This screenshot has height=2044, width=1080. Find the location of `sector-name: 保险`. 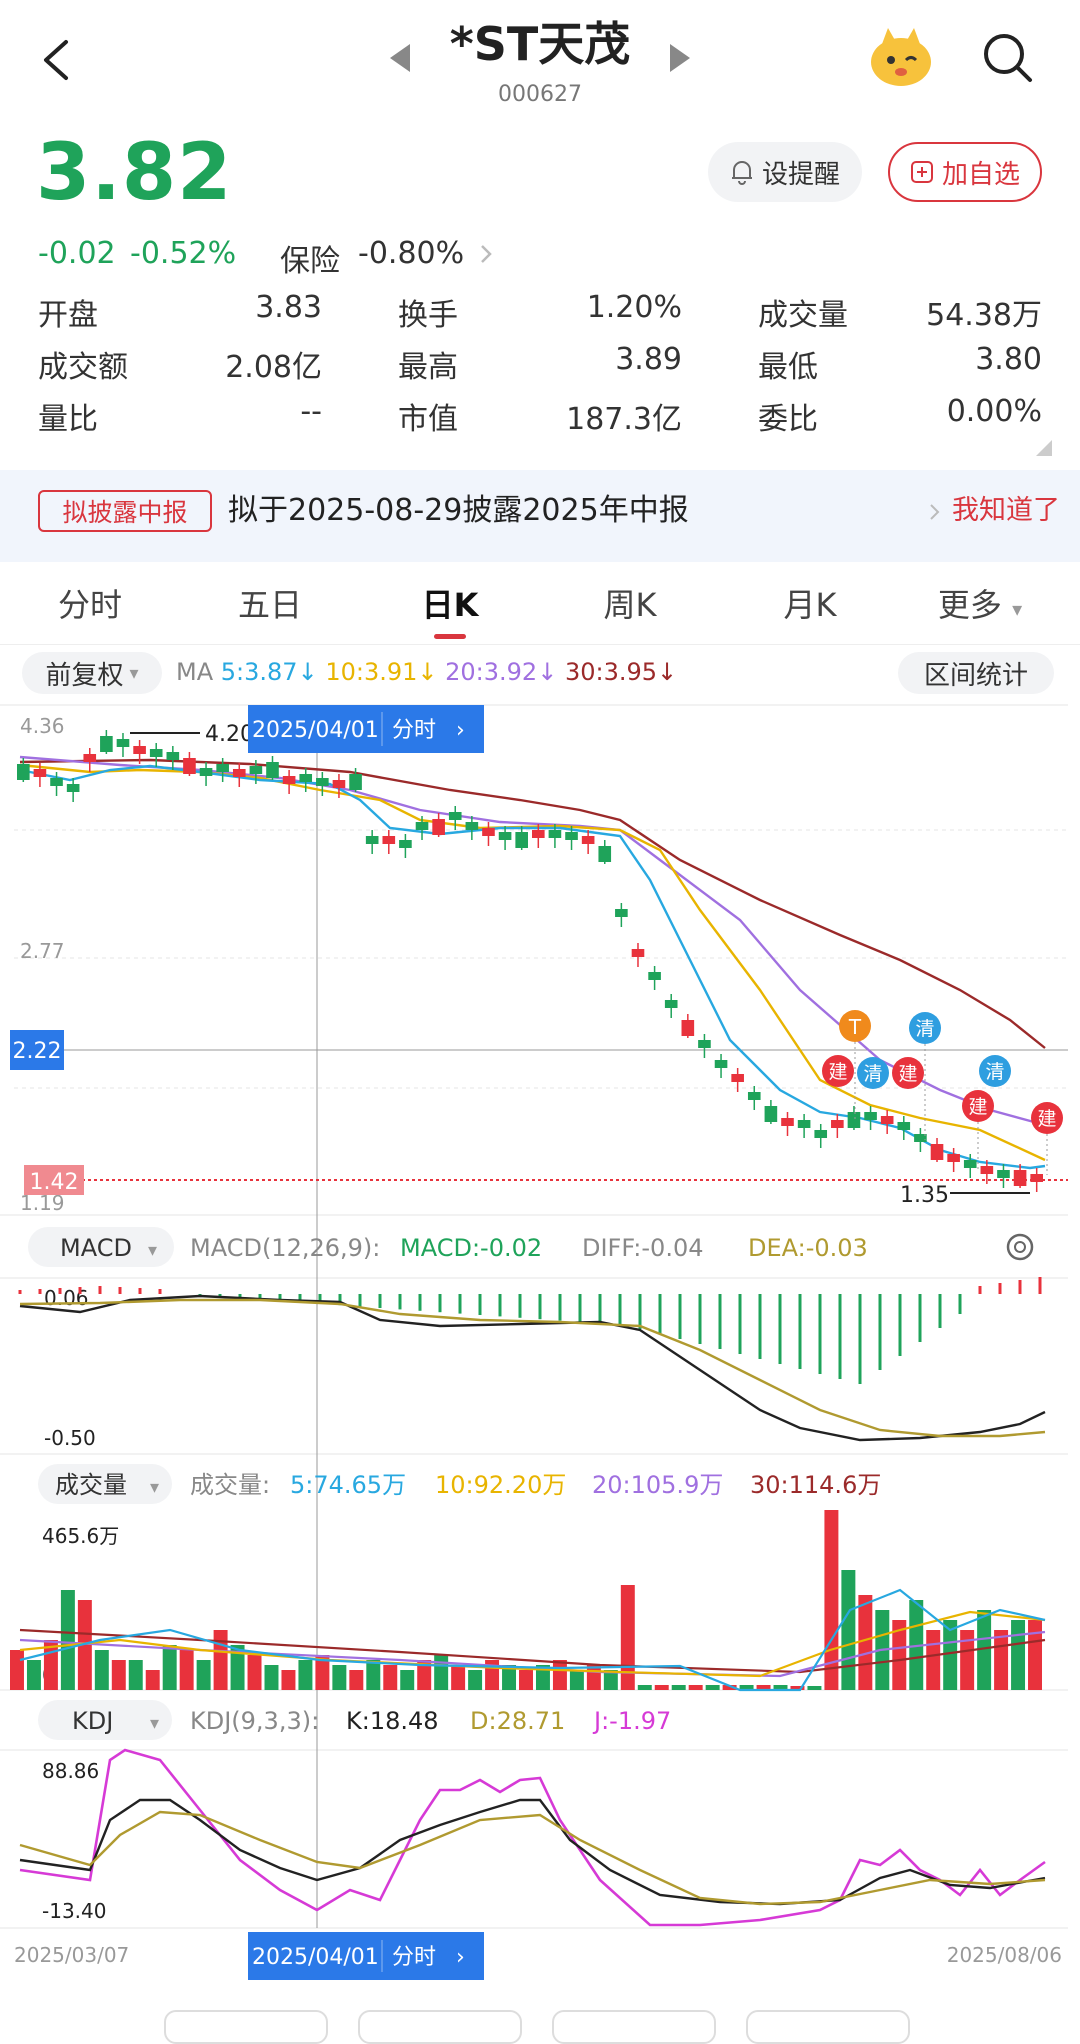

sector-name: 保险 is located at coordinates (310, 261).